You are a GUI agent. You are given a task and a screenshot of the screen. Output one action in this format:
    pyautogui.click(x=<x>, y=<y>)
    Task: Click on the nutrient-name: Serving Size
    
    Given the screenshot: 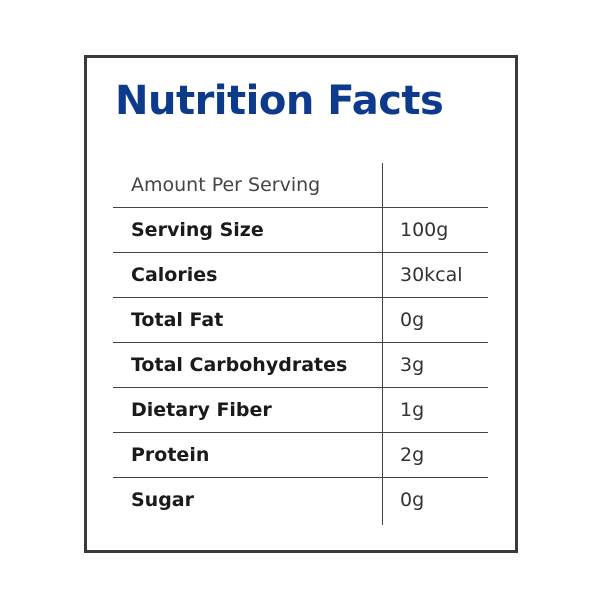 What is the action you would take?
    pyautogui.click(x=197, y=230)
    